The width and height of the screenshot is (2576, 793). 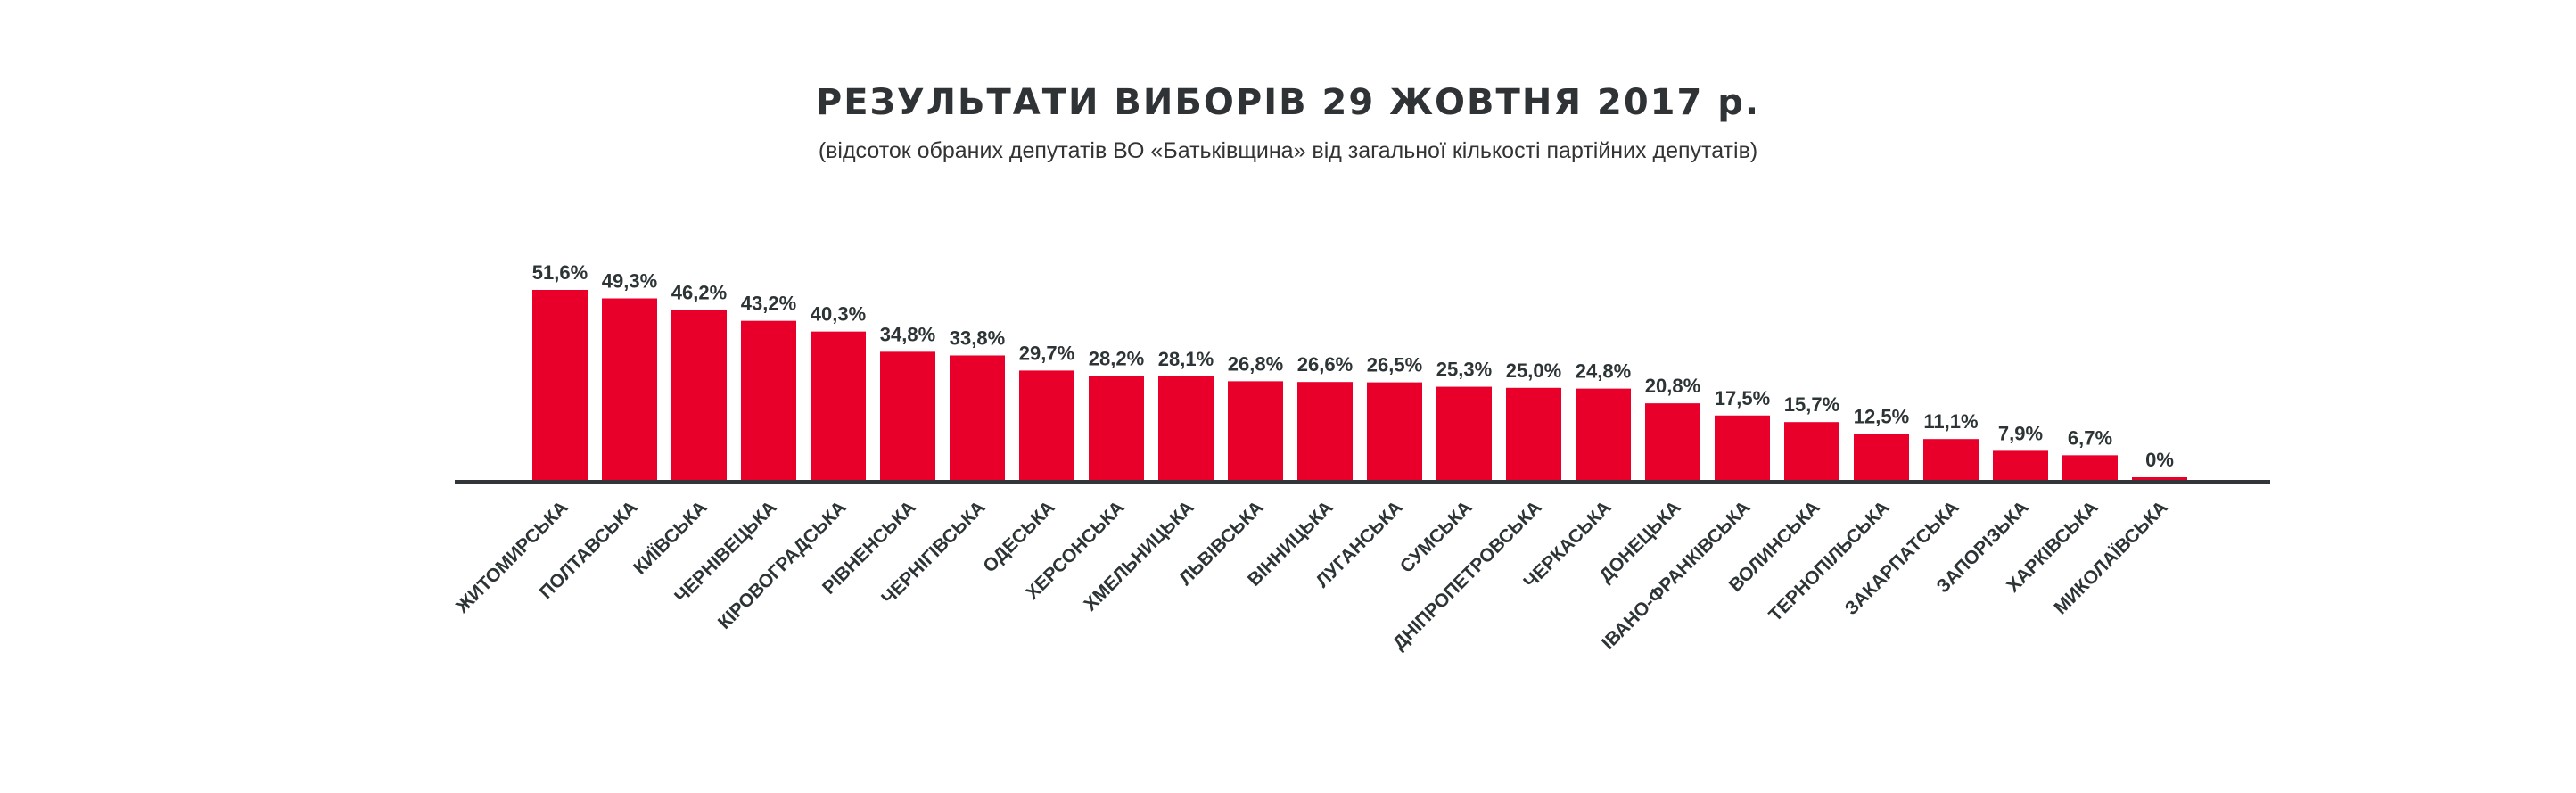 I want to click on x-axis-line, so click(x=1362, y=482).